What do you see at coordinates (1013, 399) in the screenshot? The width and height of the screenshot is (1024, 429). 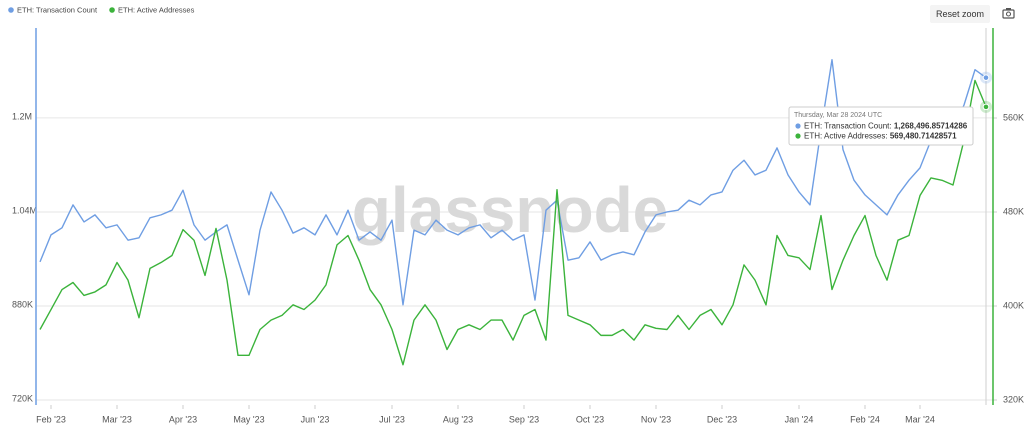 I see `y2-tick-label: 320K` at bounding box center [1013, 399].